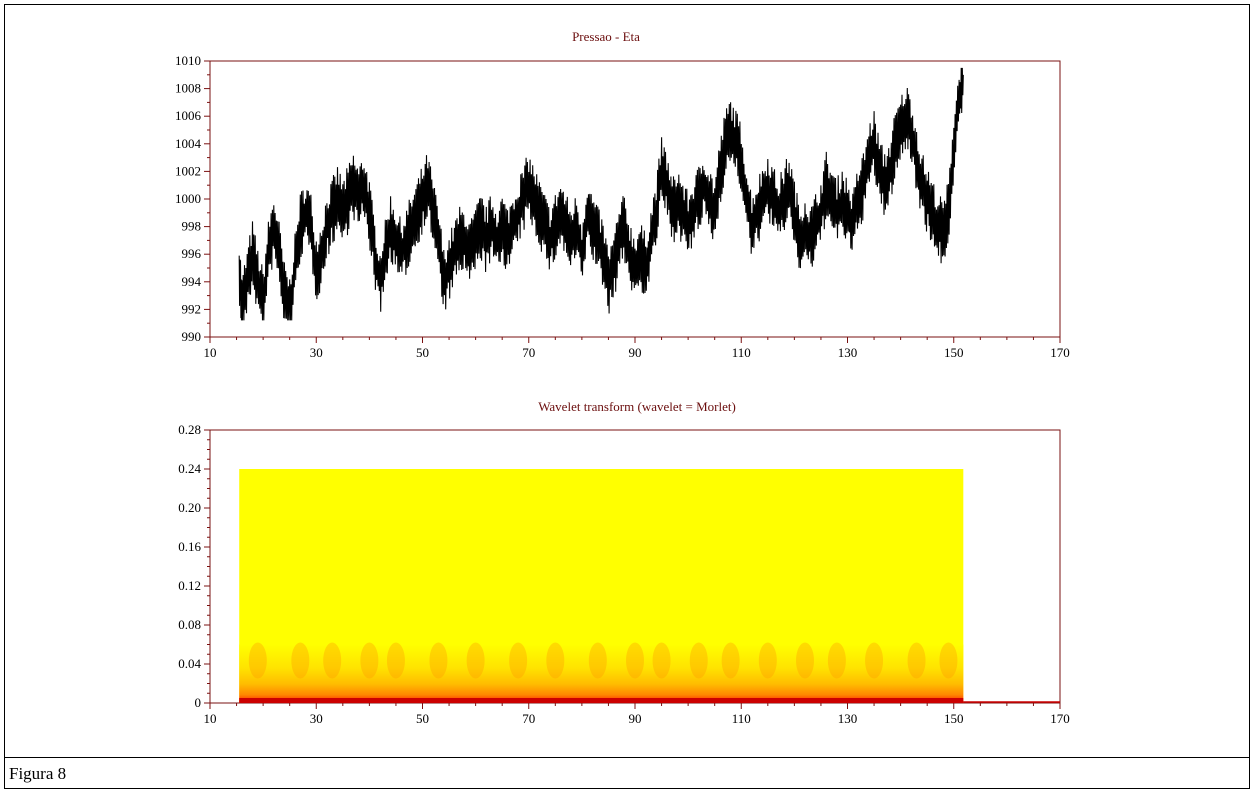 The image size is (1254, 793). Describe the element at coordinates (188, 170) in the screenshot. I see `chart1-y-tick-label: 1002` at that location.